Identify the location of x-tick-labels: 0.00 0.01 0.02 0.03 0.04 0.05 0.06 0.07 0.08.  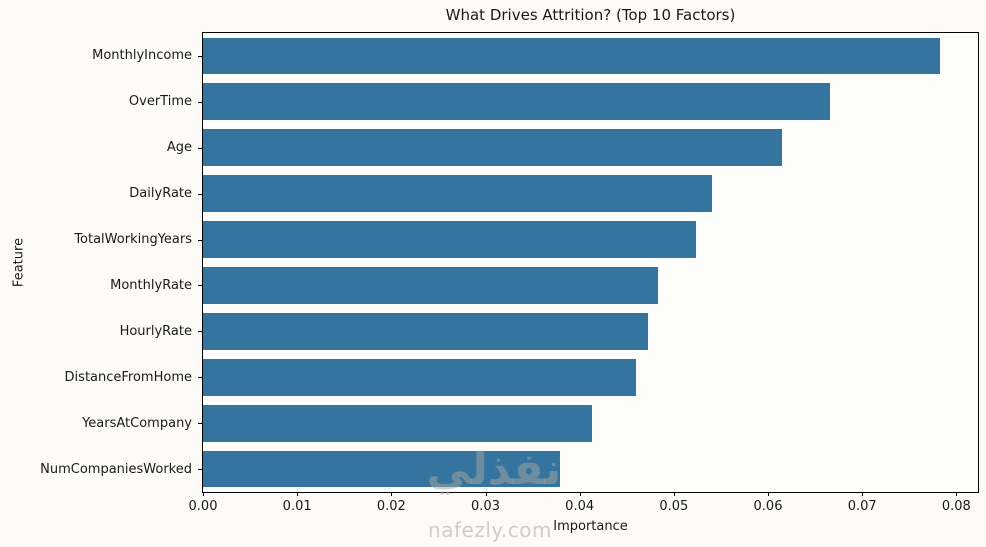
(493, 507).